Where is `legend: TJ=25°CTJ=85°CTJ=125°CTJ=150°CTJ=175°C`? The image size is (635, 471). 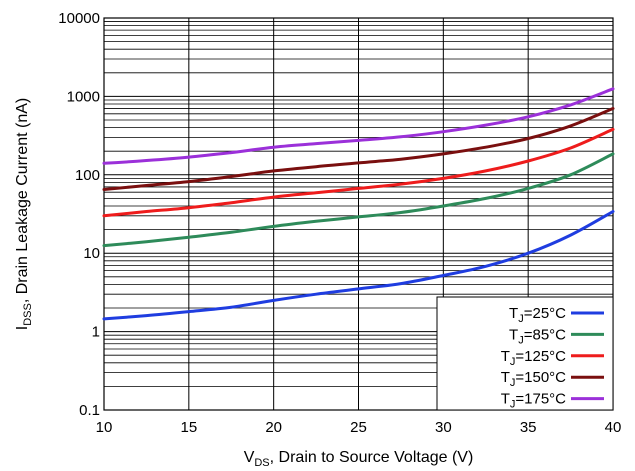
legend: TJ=25°CTJ=85°CTJ=125°CTJ=150°CTJ=175°C is located at coordinates (525, 353).